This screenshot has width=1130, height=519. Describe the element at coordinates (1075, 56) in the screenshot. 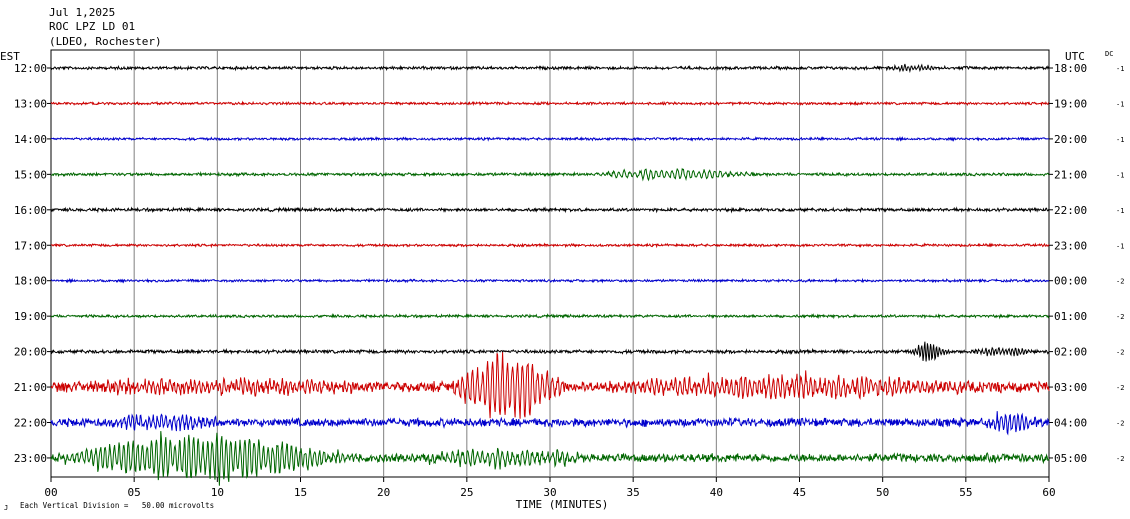

I see `right-axis-label: UTC` at that location.